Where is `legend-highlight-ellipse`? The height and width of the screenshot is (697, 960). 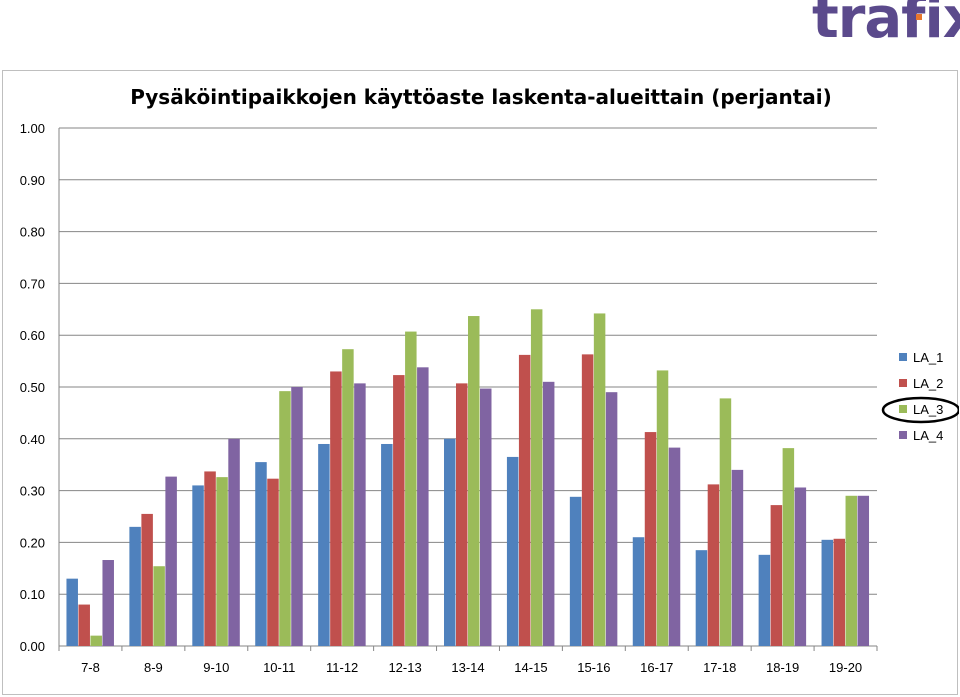
legend-highlight-ellipse is located at coordinates (920, 410).